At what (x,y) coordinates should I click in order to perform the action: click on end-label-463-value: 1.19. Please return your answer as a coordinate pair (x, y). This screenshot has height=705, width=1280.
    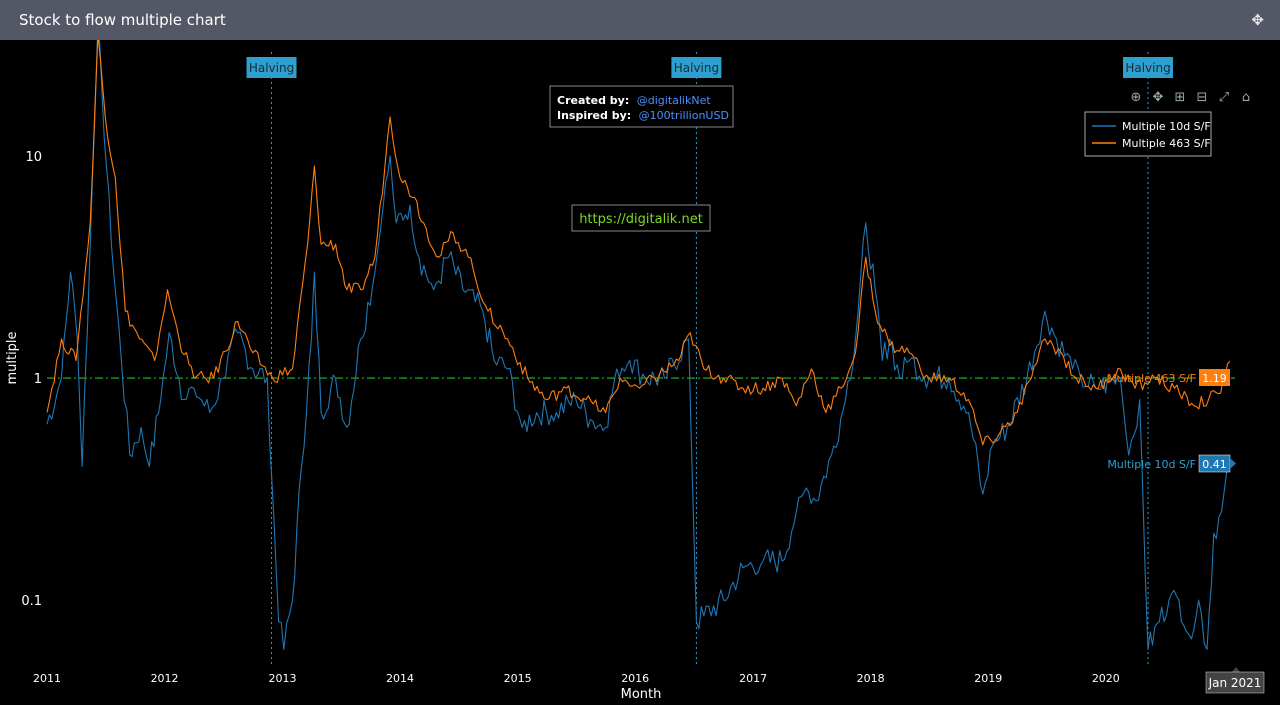
    Looking at the image, I should click on (1214, 378).